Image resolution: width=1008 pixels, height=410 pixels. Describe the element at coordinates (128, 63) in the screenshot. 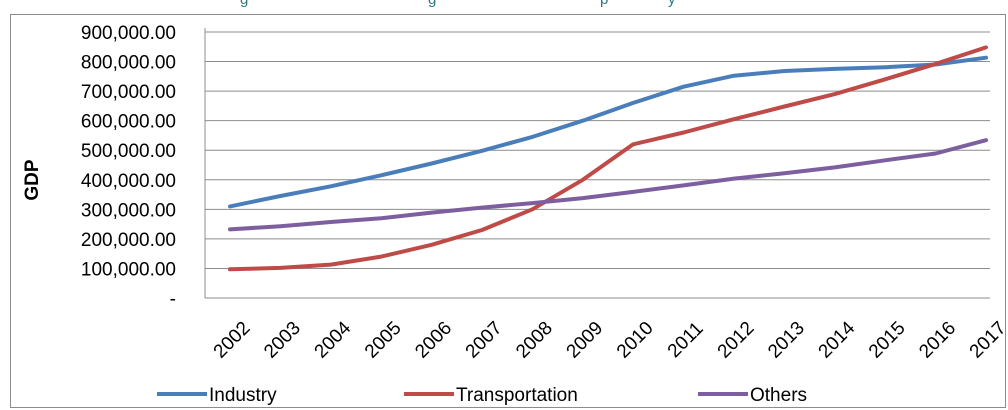

I see `y-tick-label: 800,000.00` at that location.